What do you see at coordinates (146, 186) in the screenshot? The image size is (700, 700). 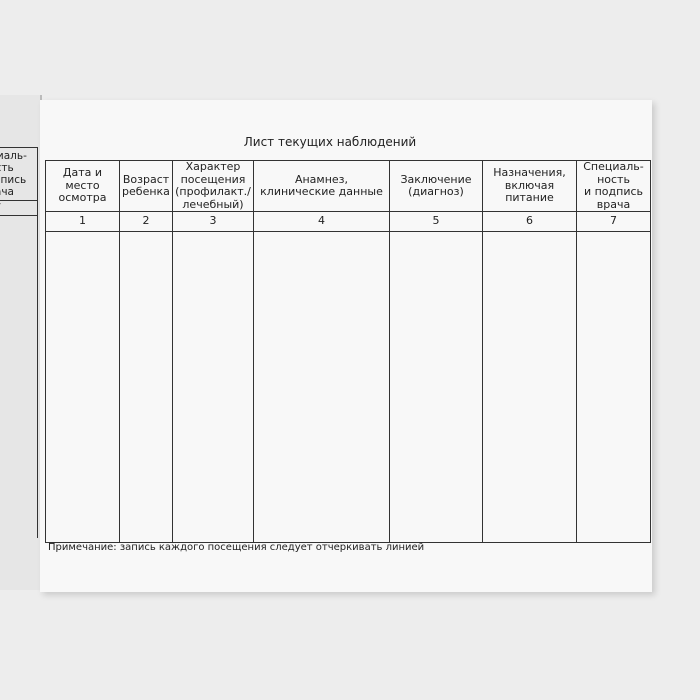 I see `column-header: Возраст ребенка` at bounding box center [146, 186].